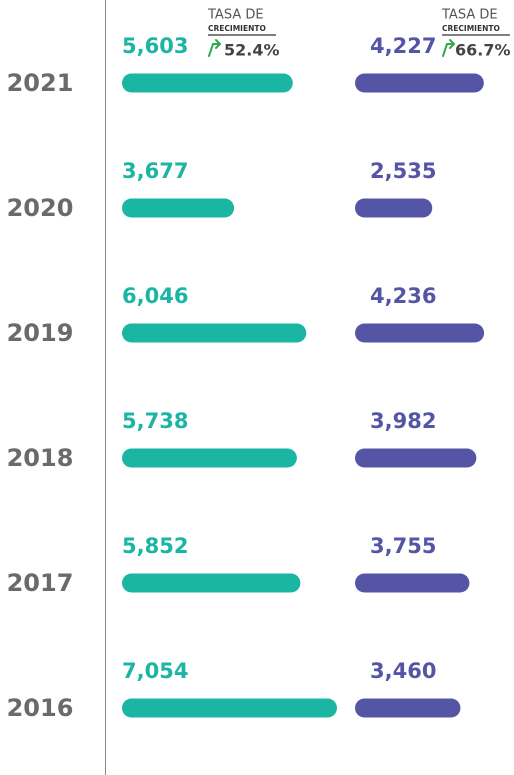 The image size is (514, 775). What do you see at coordinates (483, 50) in the screenshot?
I see `growth-rate: 66.7%` at bounding box center [483, 50].